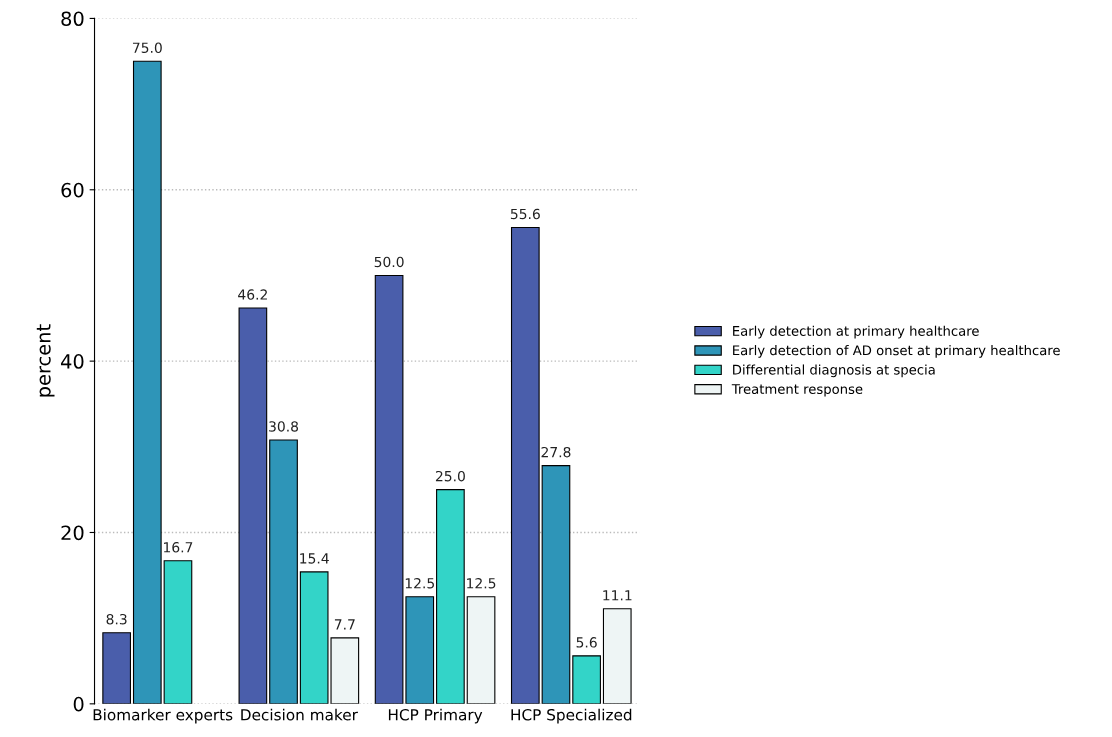  I want to click on legend-label: Early detection at primary healthcare, so click(856, 332).